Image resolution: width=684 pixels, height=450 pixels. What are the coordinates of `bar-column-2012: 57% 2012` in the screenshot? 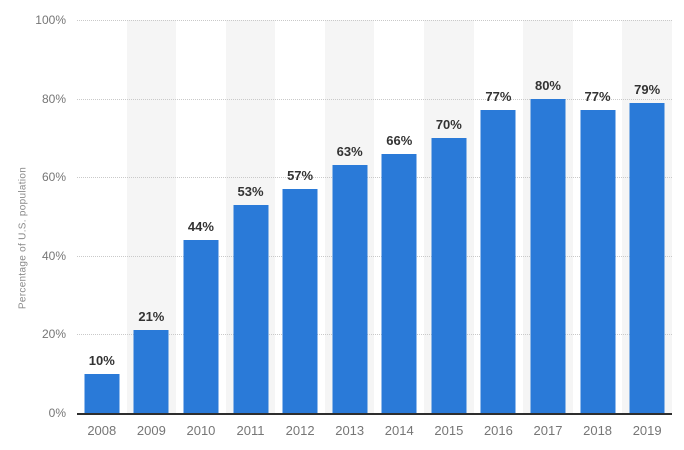 It's located at (300, 229).